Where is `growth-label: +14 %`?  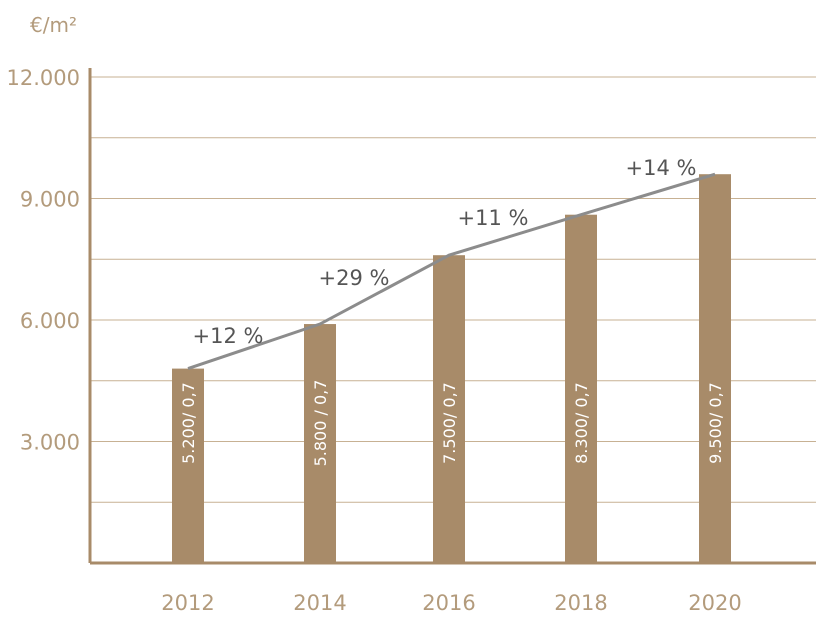
growth-label: +14 % is located at coordinates (661, 168).